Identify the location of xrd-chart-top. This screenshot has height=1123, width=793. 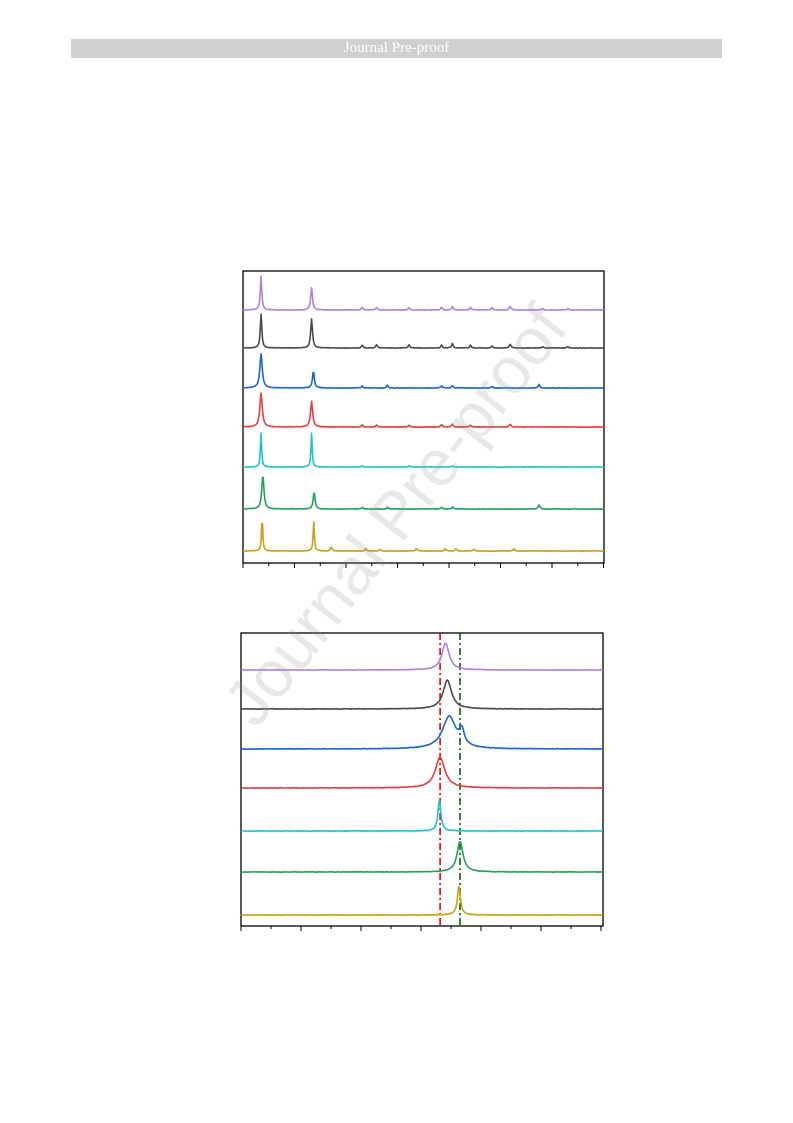
(423, 419).